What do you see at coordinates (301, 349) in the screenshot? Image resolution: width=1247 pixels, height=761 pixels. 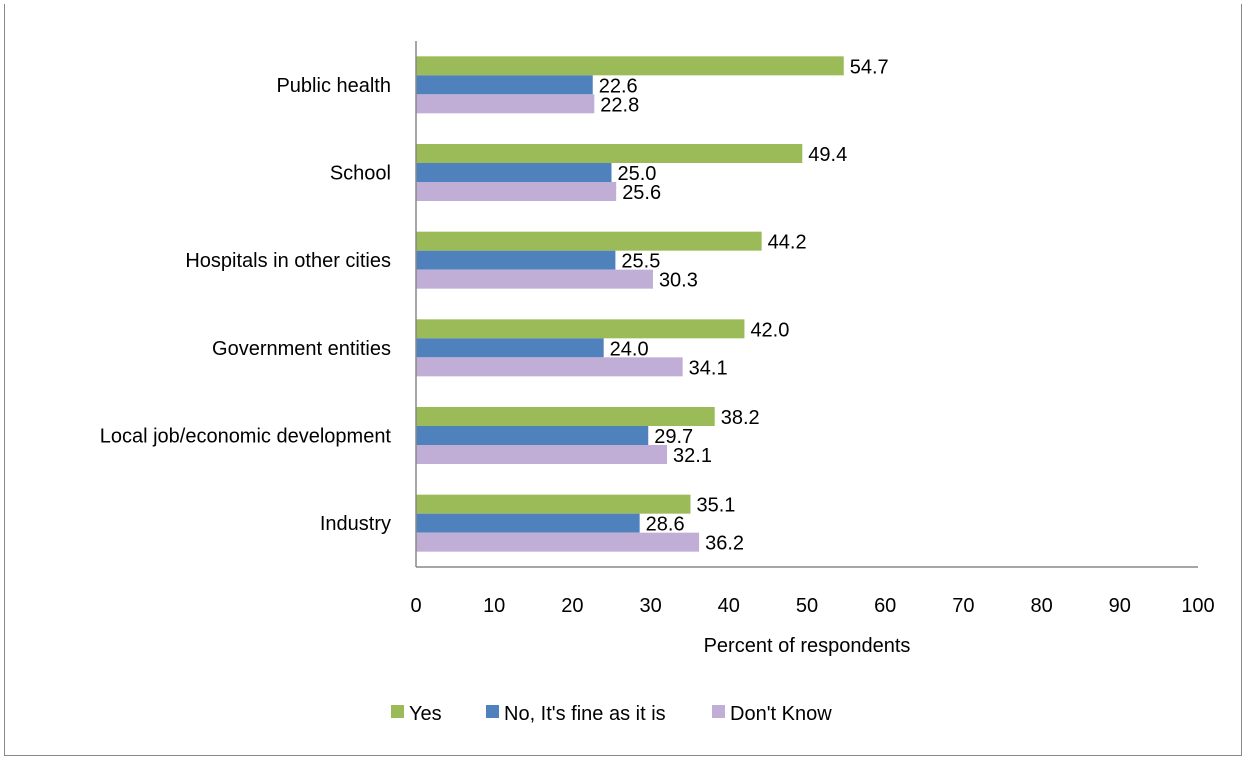 I see `category-label: Government entities` at bounding box center [301, 349].